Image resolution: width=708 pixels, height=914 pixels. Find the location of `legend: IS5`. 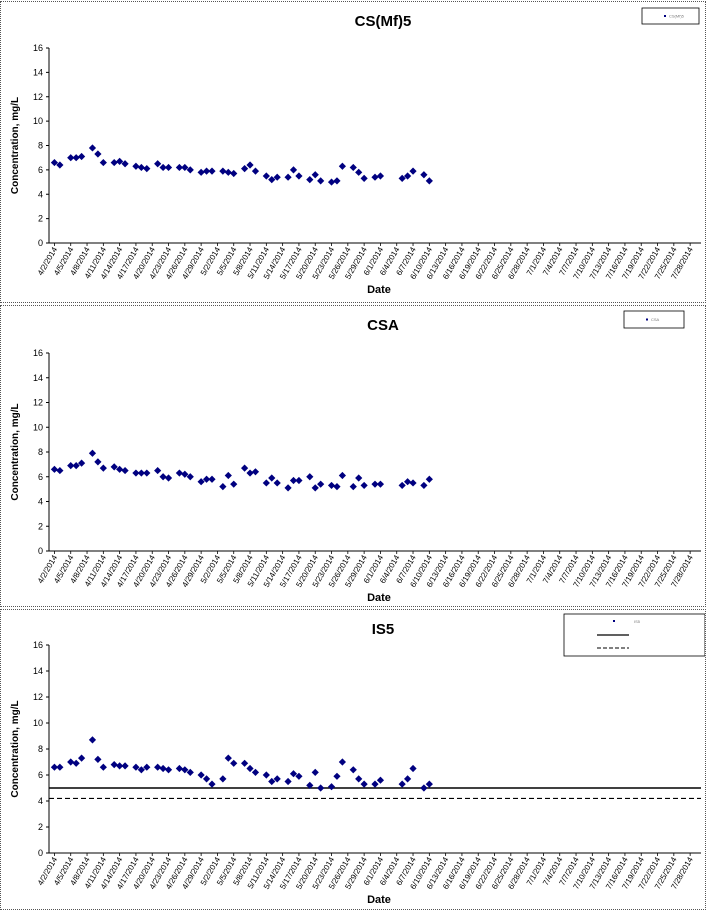

legend: IS5 is located at coordinates (634, 635).